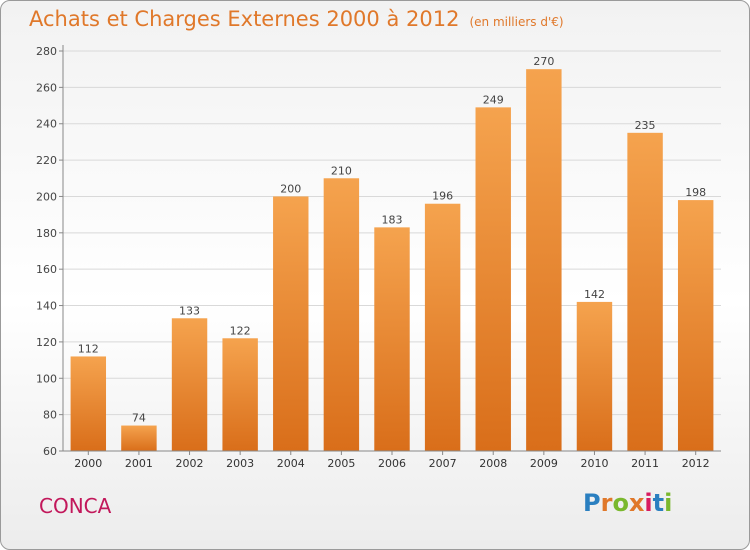 The height and width of the screenshot is (550, 750). Describe the element at coordinates (46, 87) in the screenshot. I see `y-tick-label: 260` at that location.